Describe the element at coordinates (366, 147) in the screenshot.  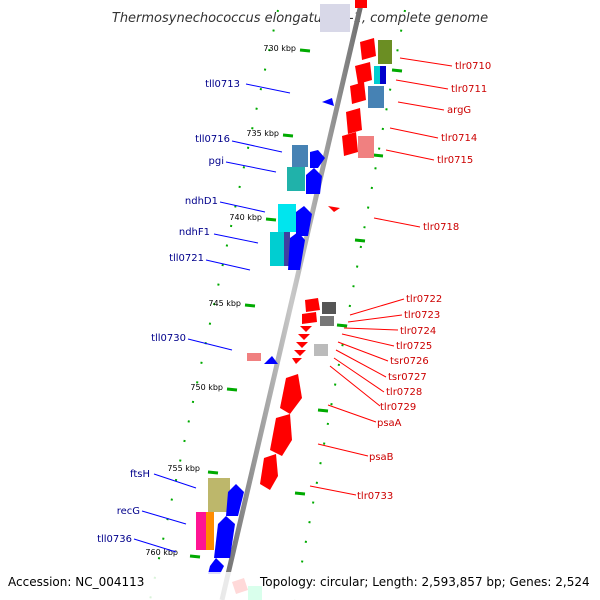
I see `gene-tlr0715-box` at that location.